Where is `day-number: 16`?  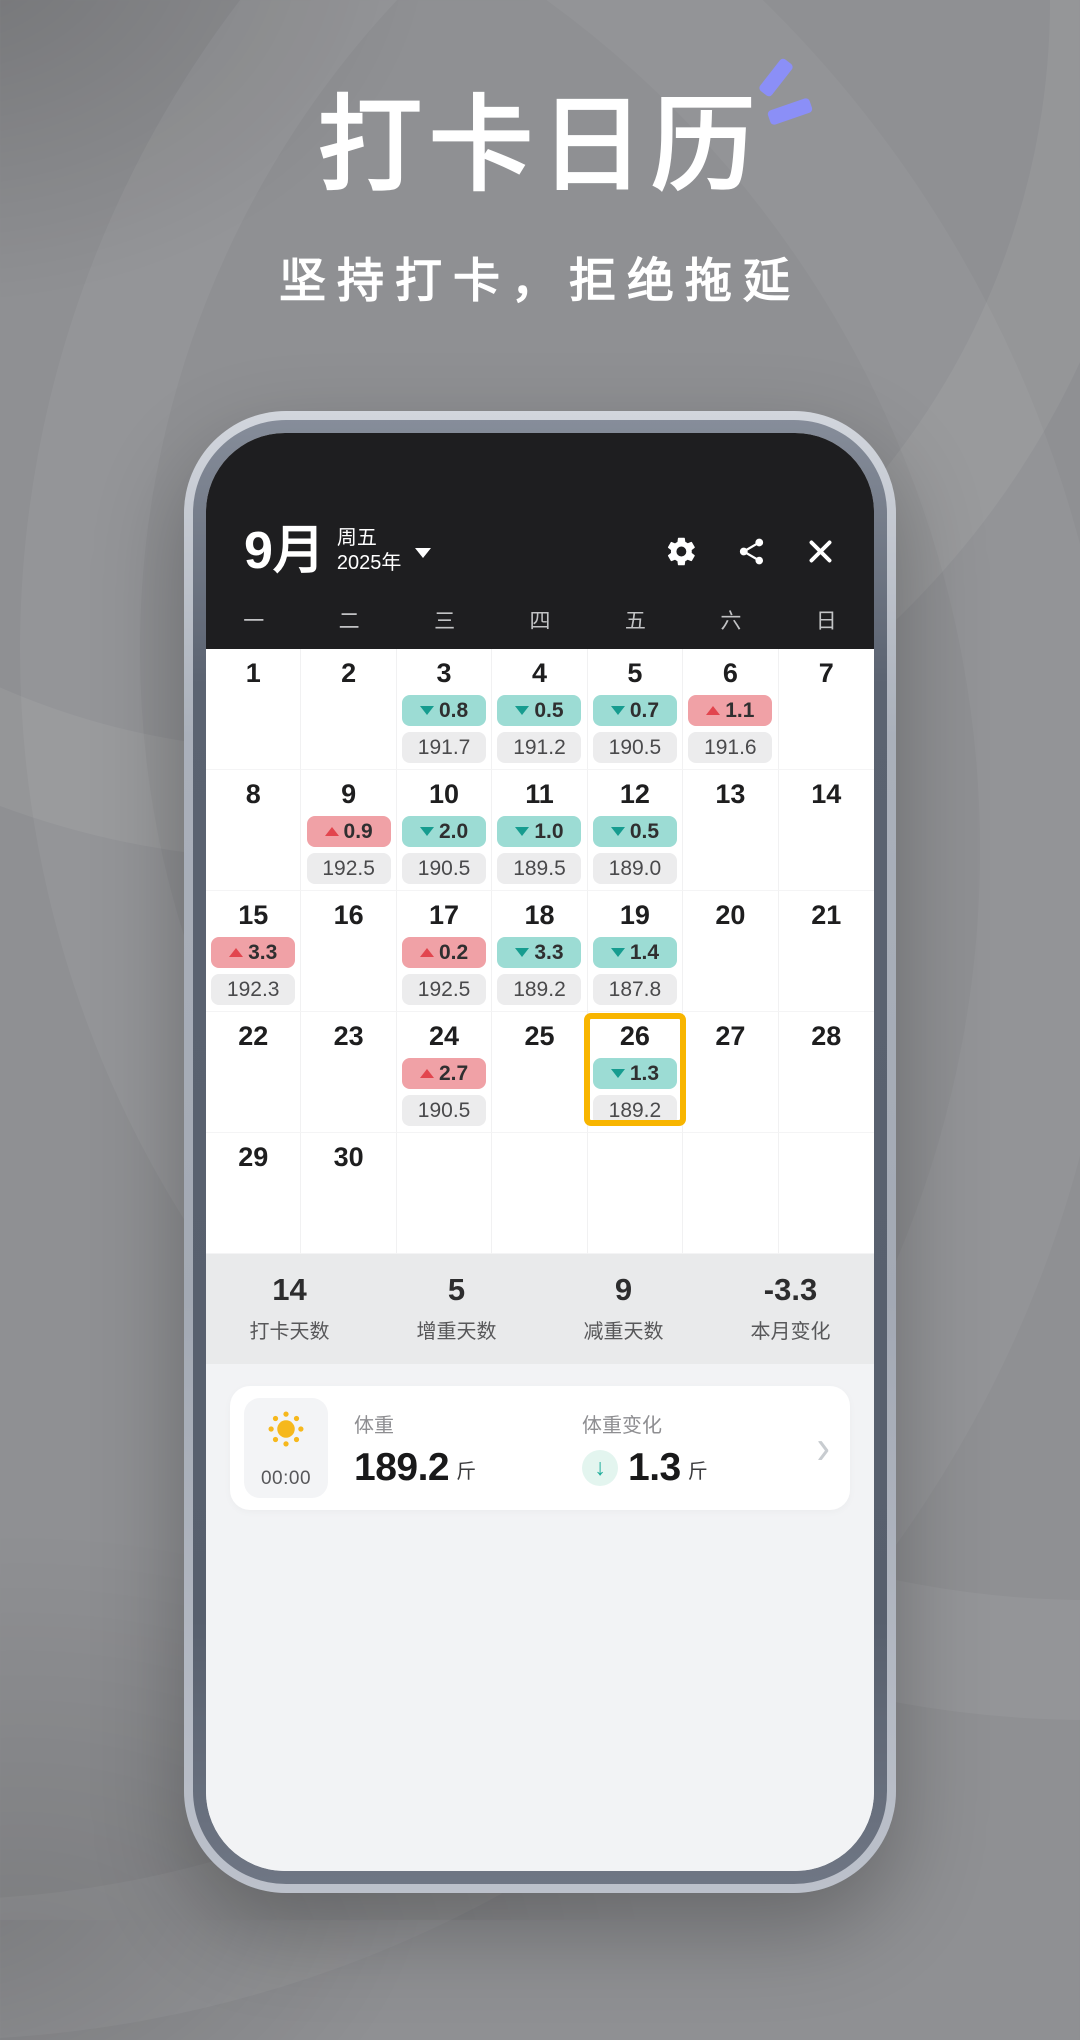 day-number: 16 is located at coordinates (348, 915).